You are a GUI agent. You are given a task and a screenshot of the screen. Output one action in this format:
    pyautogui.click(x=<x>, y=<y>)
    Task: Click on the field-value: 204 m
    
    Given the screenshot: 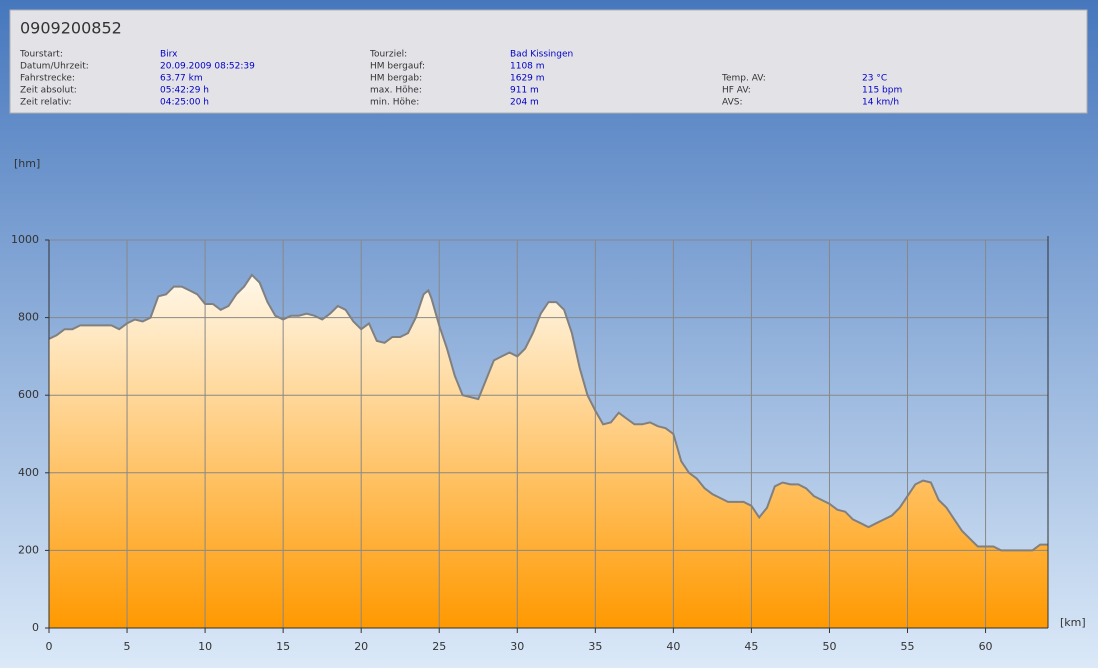 What is the action you would take?
    pyautogui.click(x=524, y=103)
    